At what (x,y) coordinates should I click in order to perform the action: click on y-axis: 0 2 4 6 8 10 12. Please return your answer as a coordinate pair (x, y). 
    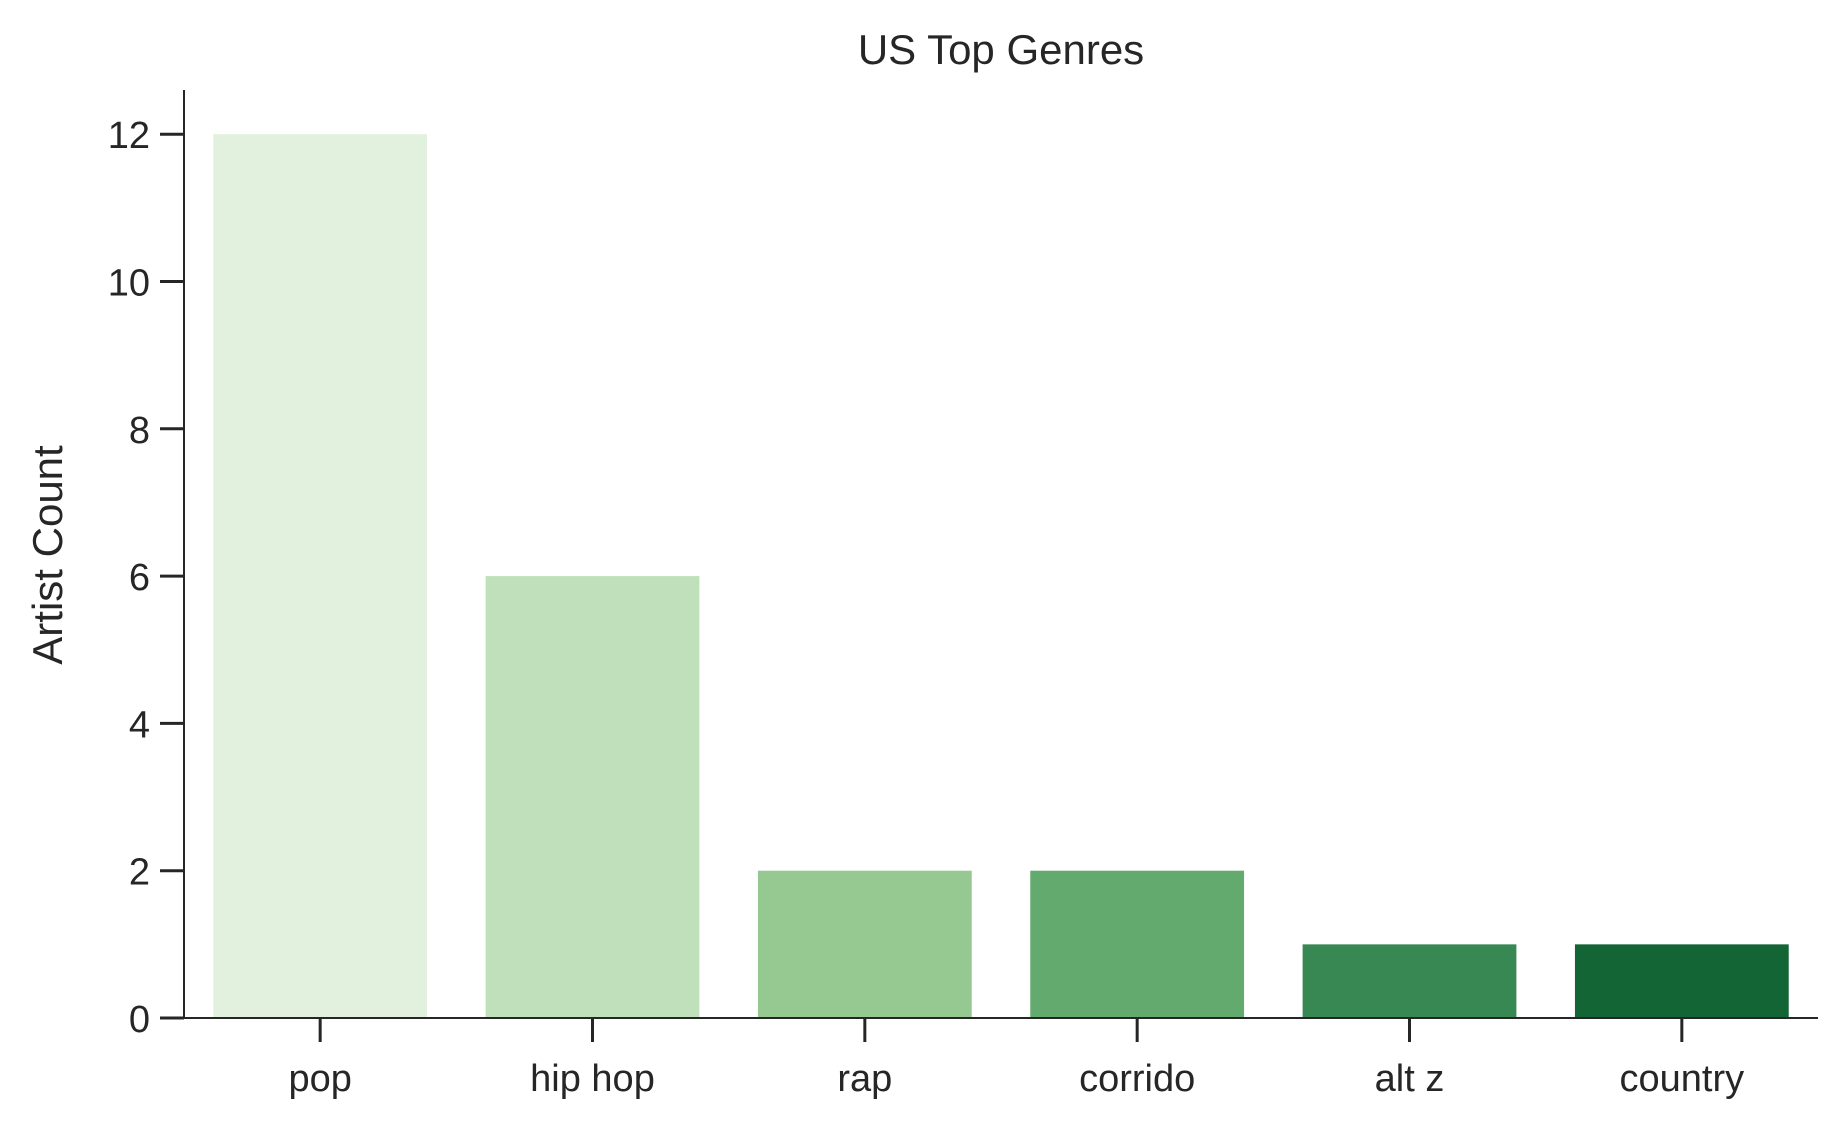
    Looking at the image, I should click on (146, 578).